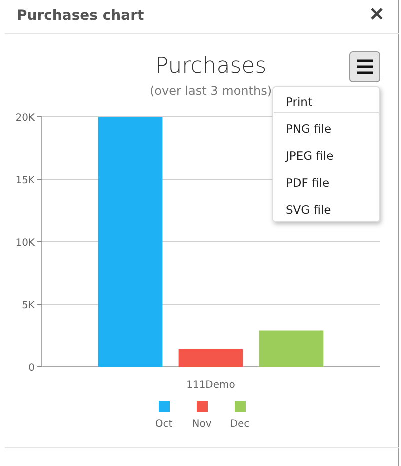 The height and width of the screenshot is (466, 401). What do you see at coordinates (26, 118) in the screenshot?
I see `y-tick-label: 20K` at bounding box center [26, 118].